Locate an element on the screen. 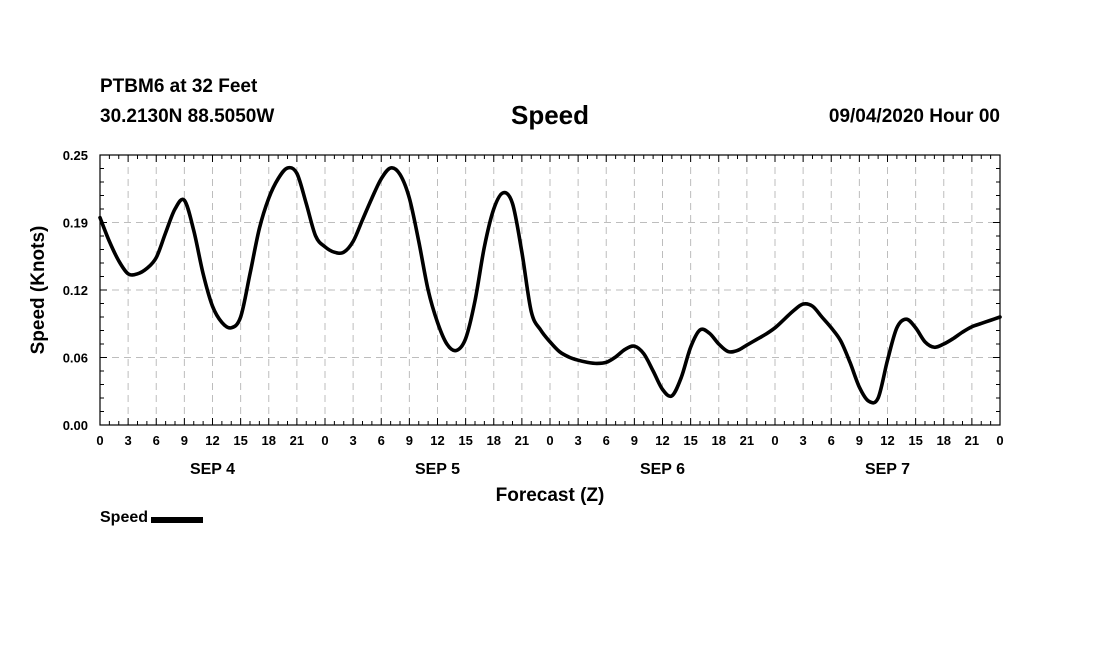 This screenshot has height=650, width=1100. day-label: SEP 4 is located at coordinates (212, 469).